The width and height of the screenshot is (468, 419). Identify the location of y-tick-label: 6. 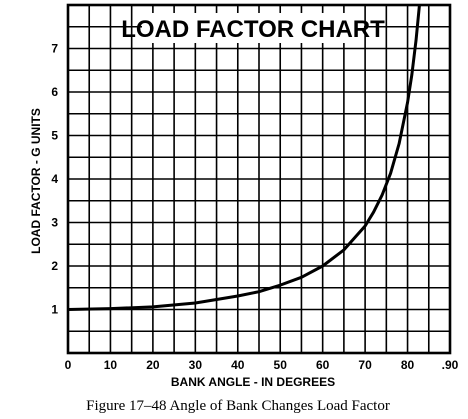
(54, 92).